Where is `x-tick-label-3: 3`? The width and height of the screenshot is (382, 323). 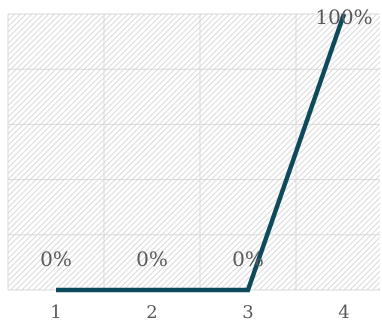 x-tick-label-3: 3 is located at coordinates (247, 312).